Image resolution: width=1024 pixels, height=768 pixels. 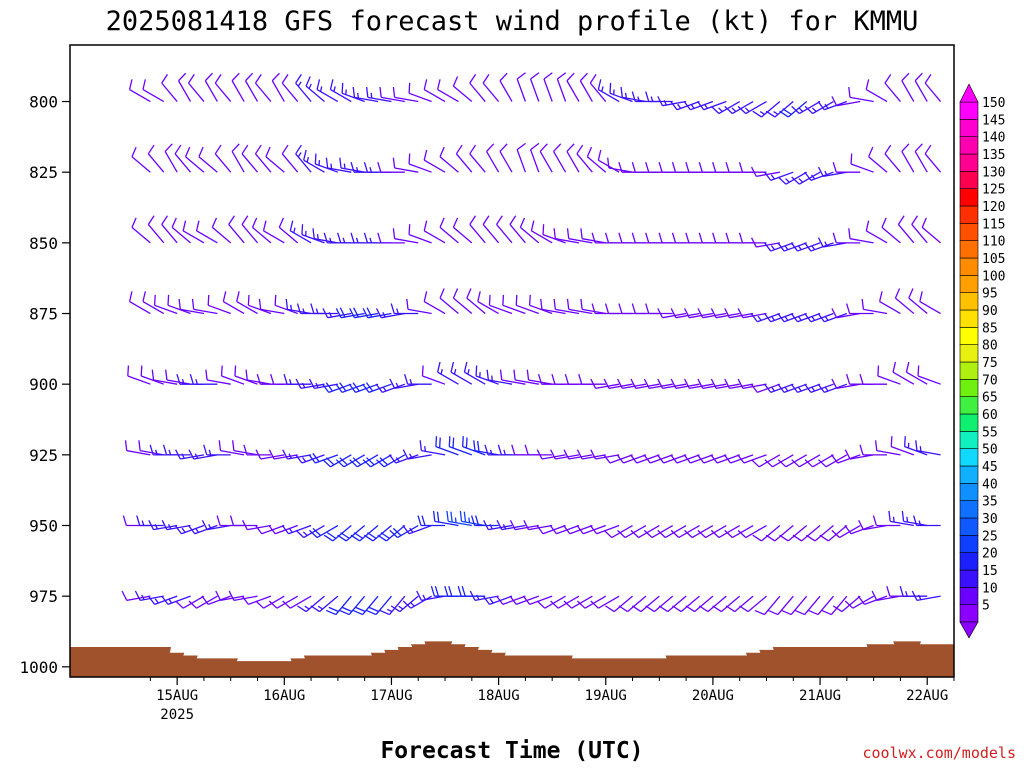 I want to click on colorbar-label: 105, so click(x=993, y=259).